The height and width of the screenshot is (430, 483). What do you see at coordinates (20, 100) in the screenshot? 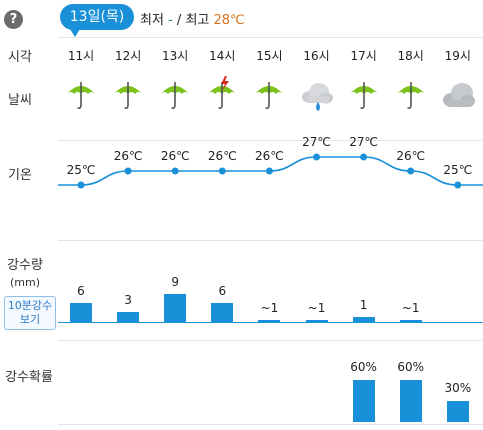
I see `row-label-weather: 날씨` at bounding box center [20, 100].